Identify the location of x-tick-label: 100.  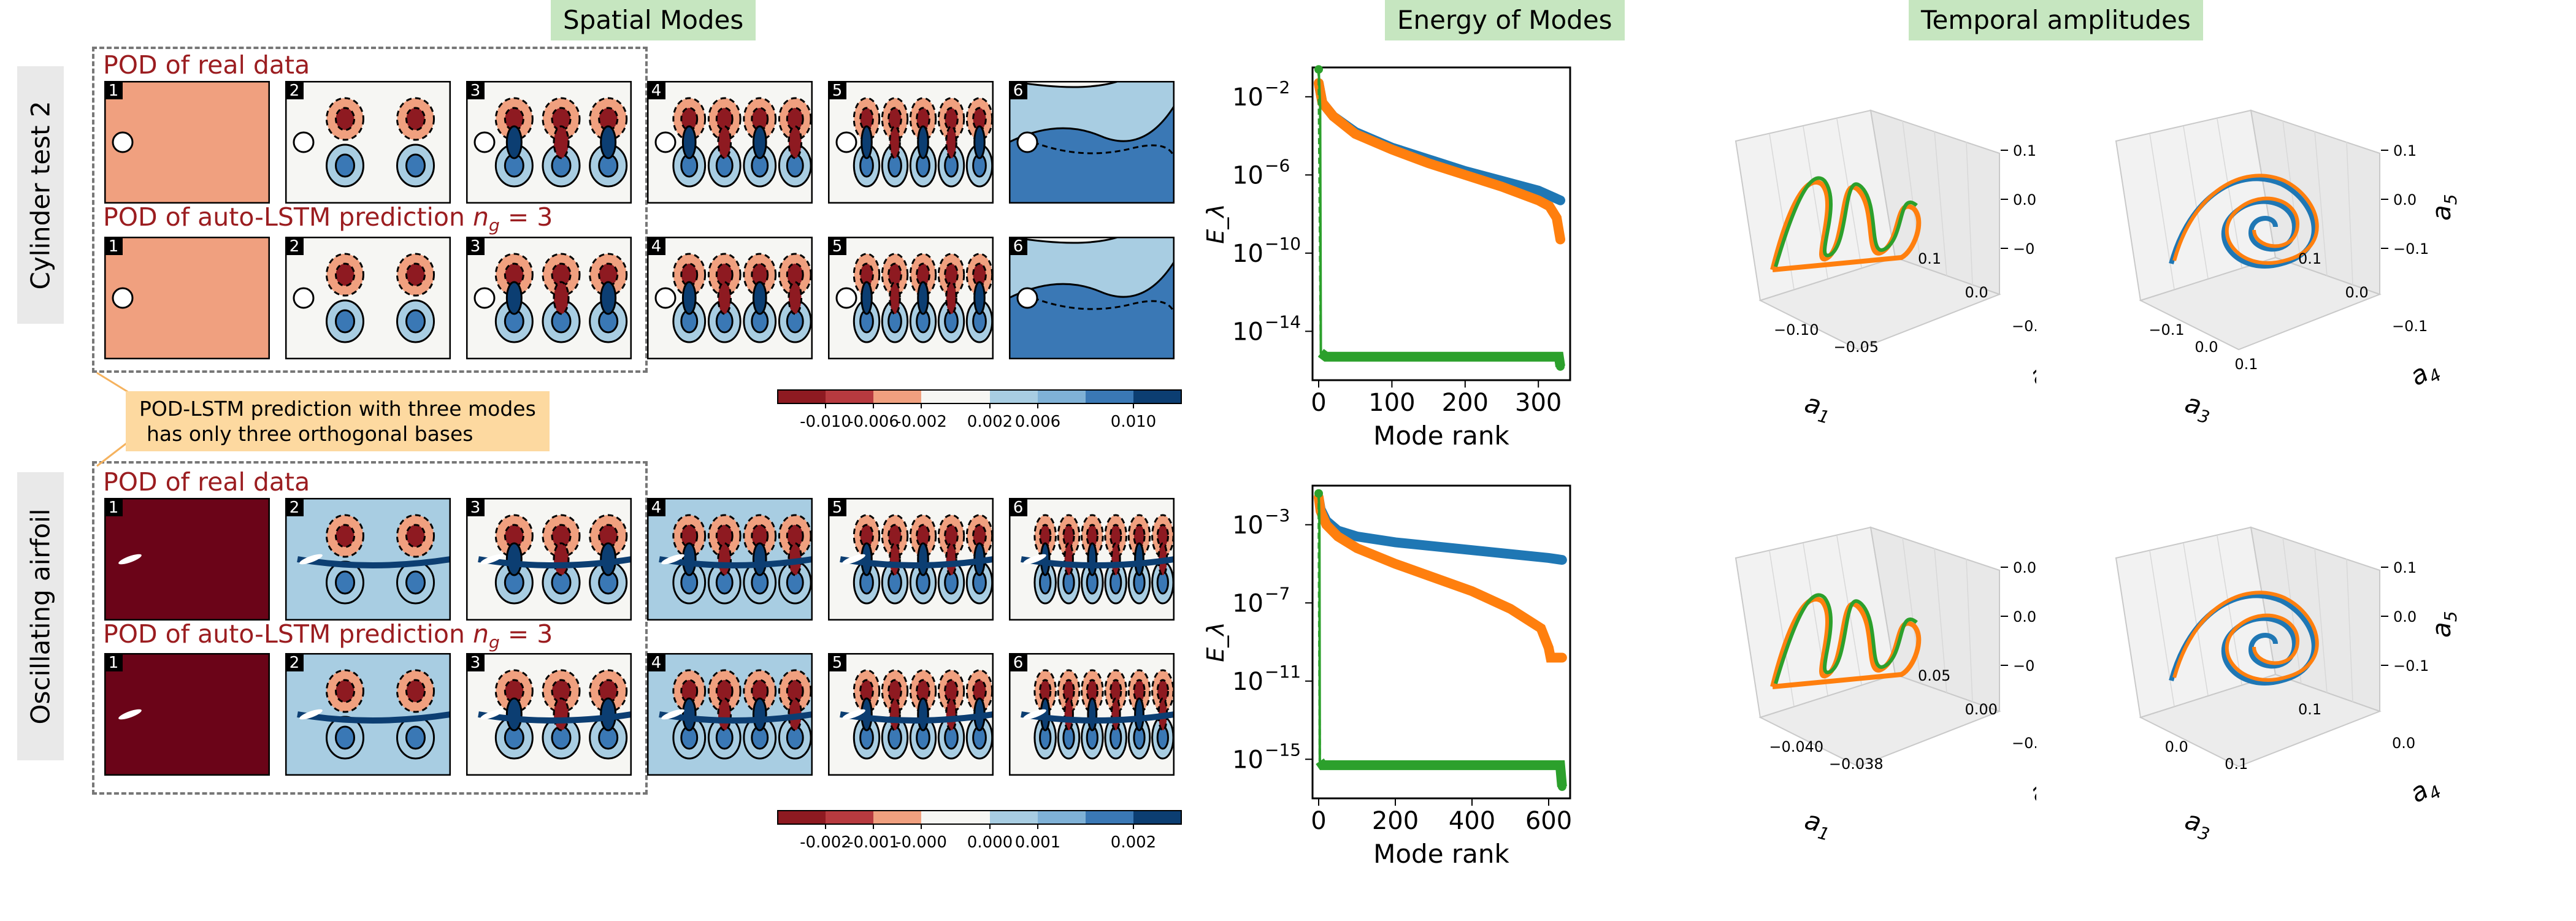
(1391, 403).